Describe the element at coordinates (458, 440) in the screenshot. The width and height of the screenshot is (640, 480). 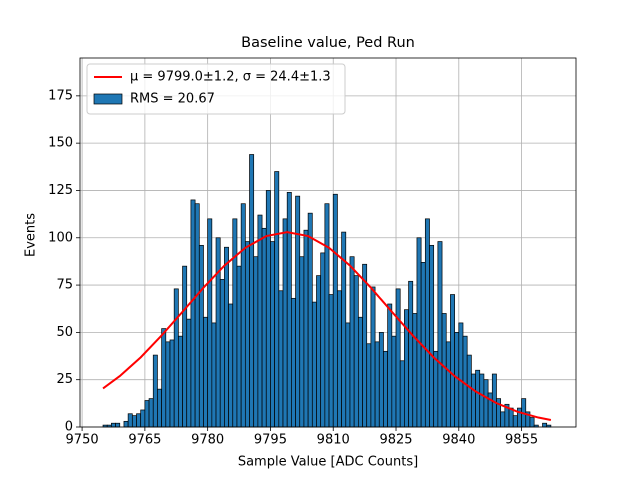
I see `x-tick-label: 9840` at that location.